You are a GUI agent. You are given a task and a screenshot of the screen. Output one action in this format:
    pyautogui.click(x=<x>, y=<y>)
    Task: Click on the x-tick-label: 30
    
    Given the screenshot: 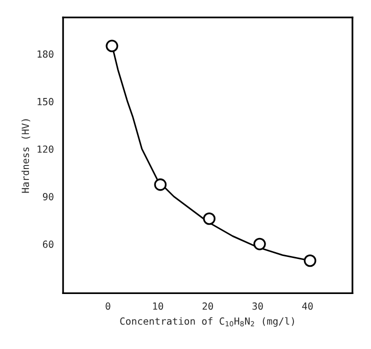 What is the action you would take?
    pyautogui.click(x=257, y=306)
    